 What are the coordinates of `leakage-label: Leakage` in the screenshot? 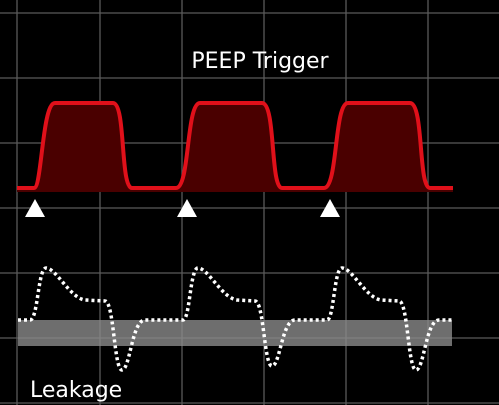 It's located at (76, 390).